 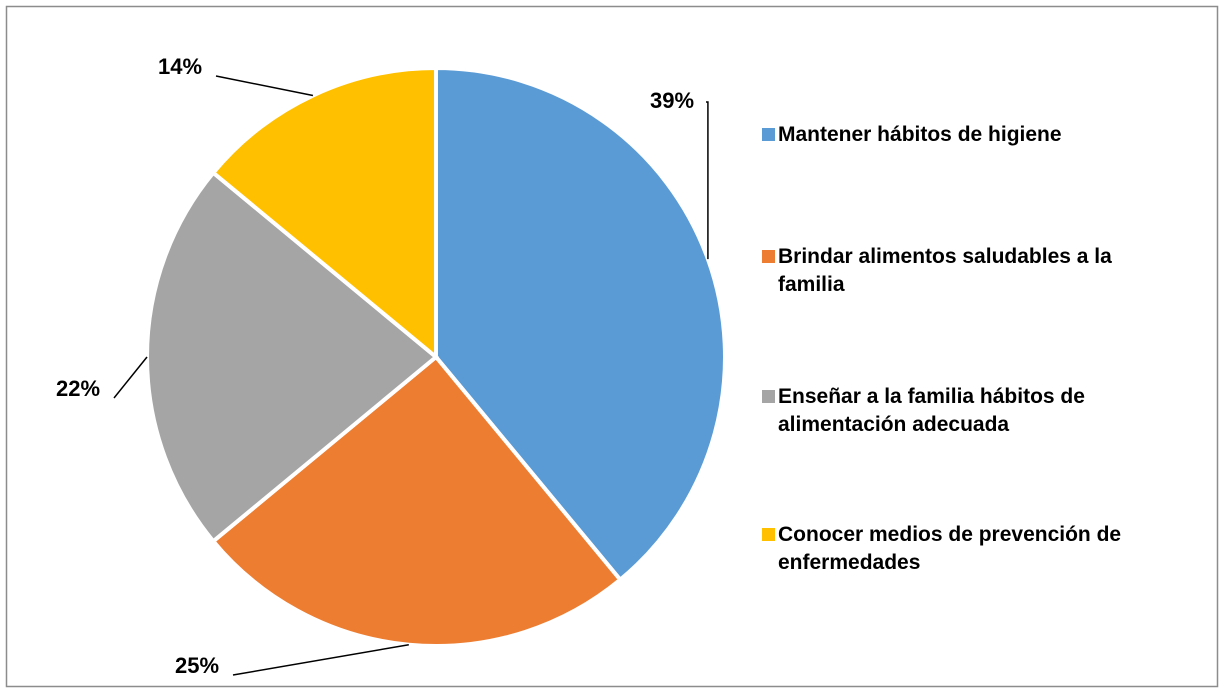 What do you see at coordinates (180, 66) in the screenshot?
I see `data-label: 14%` at bounding box center [180, 66].